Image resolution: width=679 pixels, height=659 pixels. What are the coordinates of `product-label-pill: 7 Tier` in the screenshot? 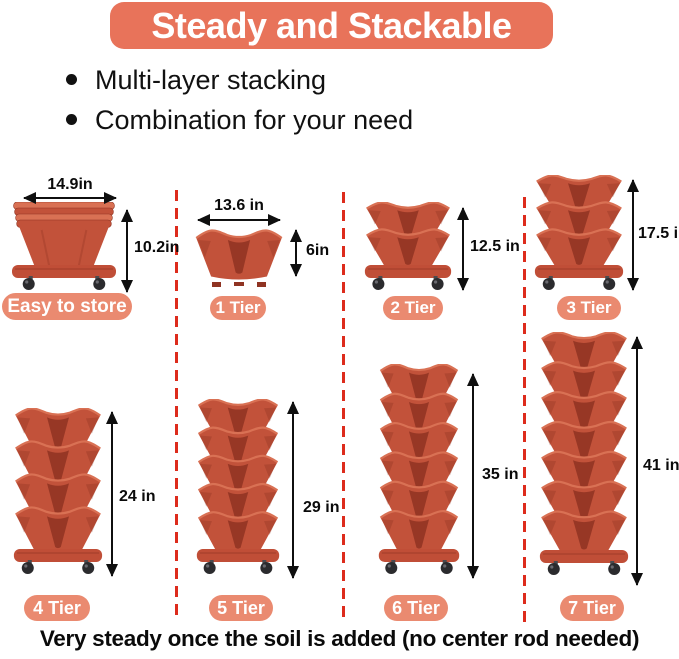 It's located at (592, 608).